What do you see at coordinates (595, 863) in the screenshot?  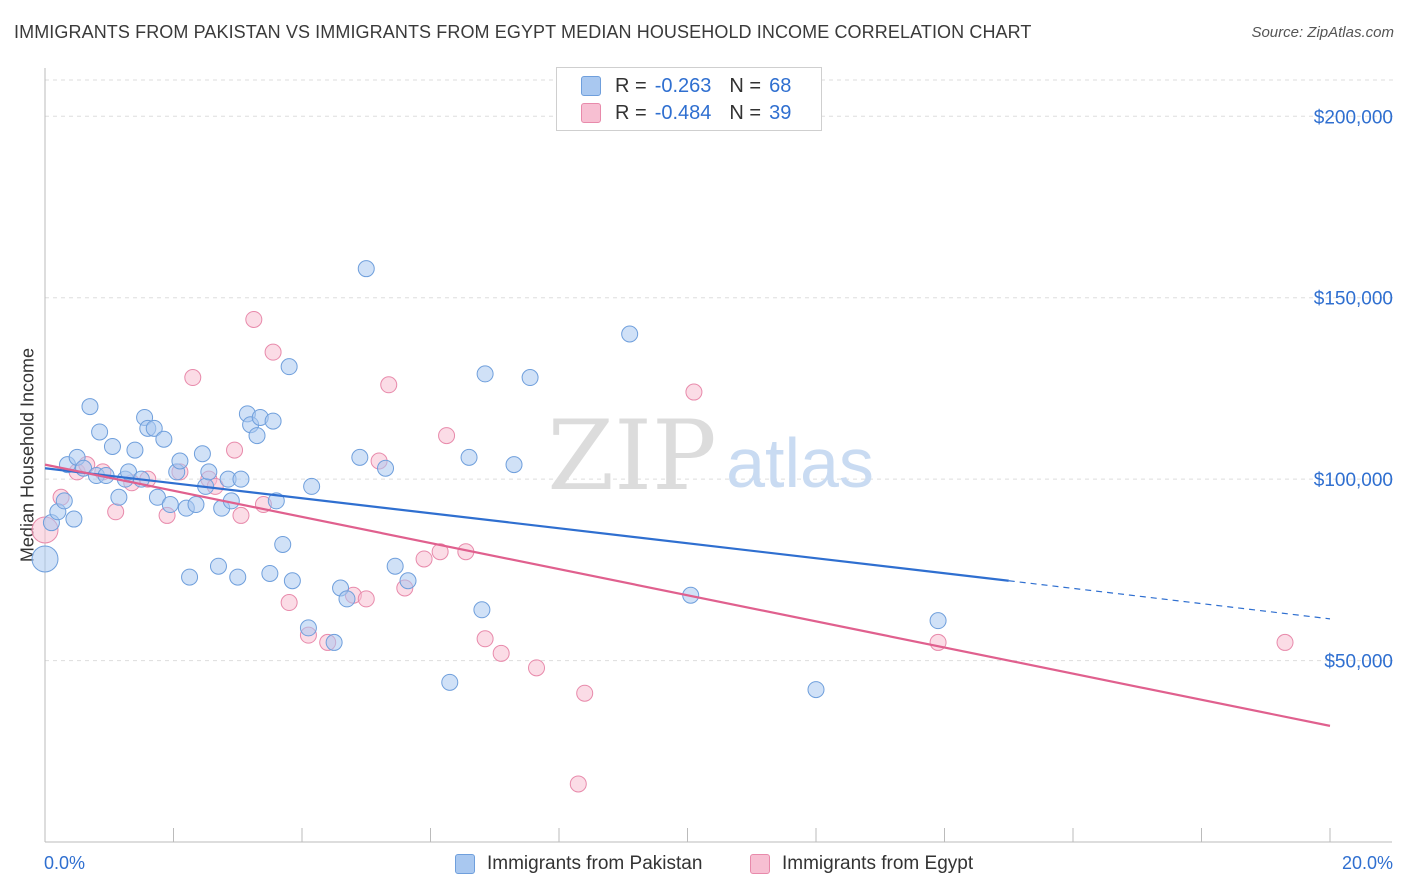 I see `series-name: Immigrants from Pakistan` at bounding box center [595, 863].